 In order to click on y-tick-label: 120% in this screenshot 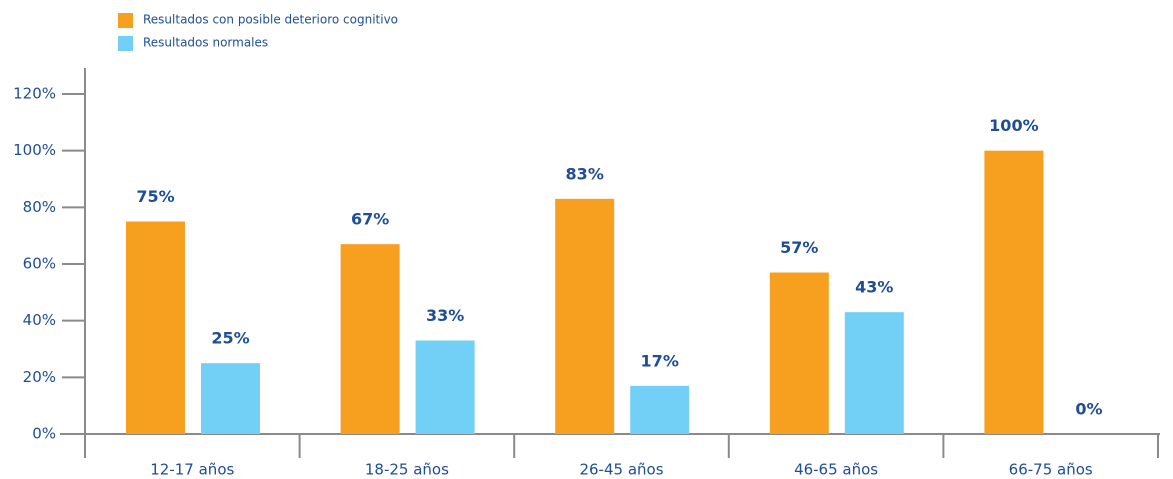, I will do `click(34, 94)`.